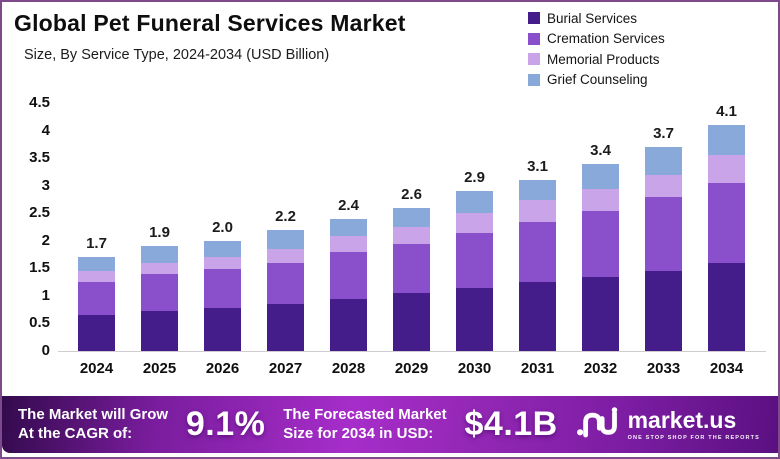 The height and width of the screenshot is (459, 780). I want to click on bar-group-2030: 2.9, so click(474, 260).